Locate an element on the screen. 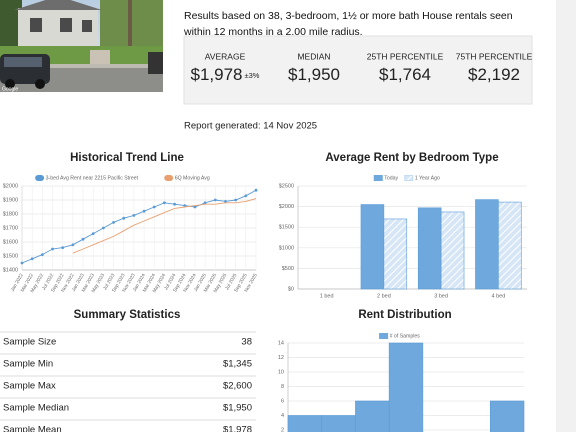 Image resolution: width=576 pixels, height=432 pixels. stat-label: 75TH PERCENTILE is located at coordinates (494, 56).